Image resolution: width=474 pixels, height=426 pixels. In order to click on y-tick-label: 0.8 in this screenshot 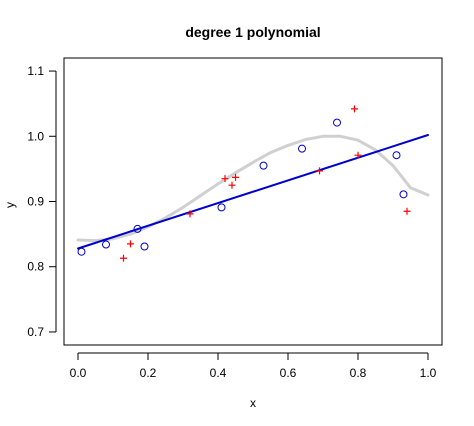, I will do `click(35, 267)`.